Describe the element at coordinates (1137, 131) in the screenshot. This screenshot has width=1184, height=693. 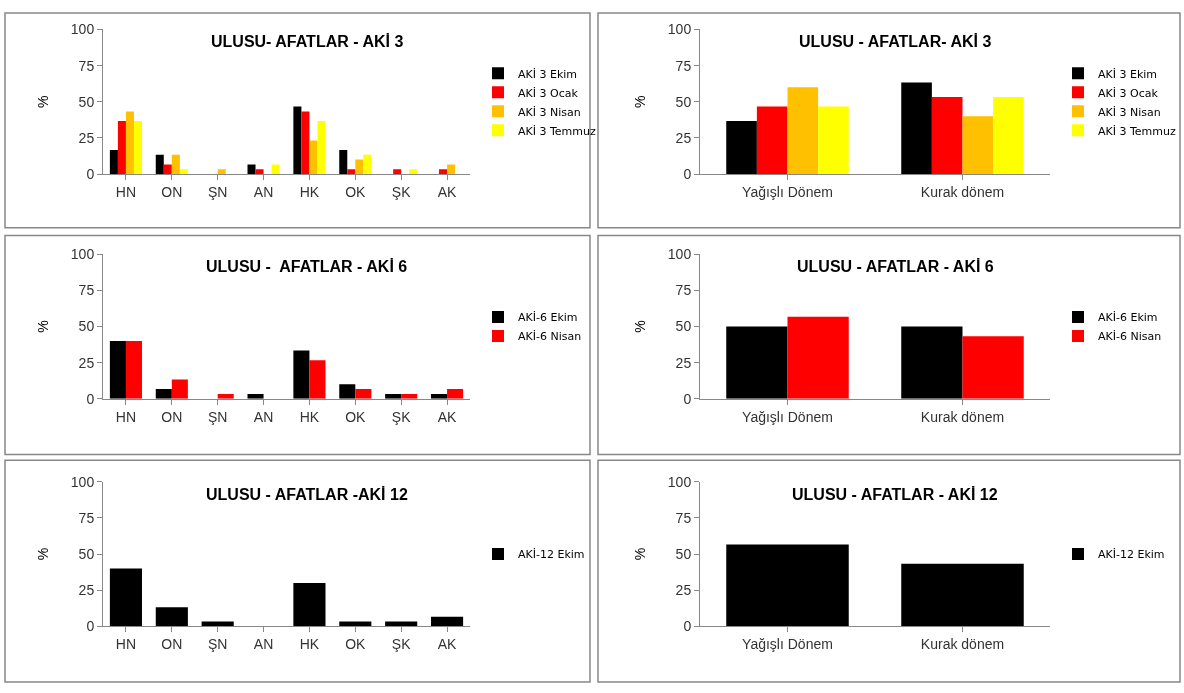
I see `legend-label: AKİ 3 Temmuz` at that location.